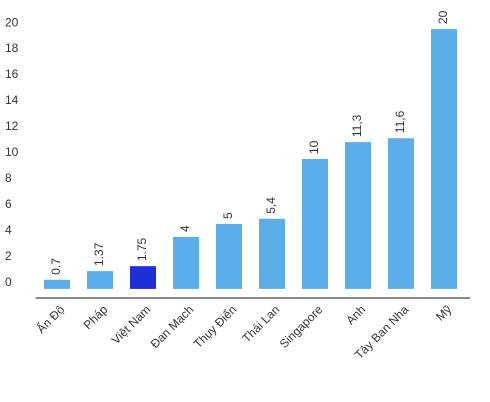 Image resolution: width=490 pixels, height=402 pixels. Describe the element at coordinates (228, 215) in the screenshot. I see `value-label: 5` at that location.